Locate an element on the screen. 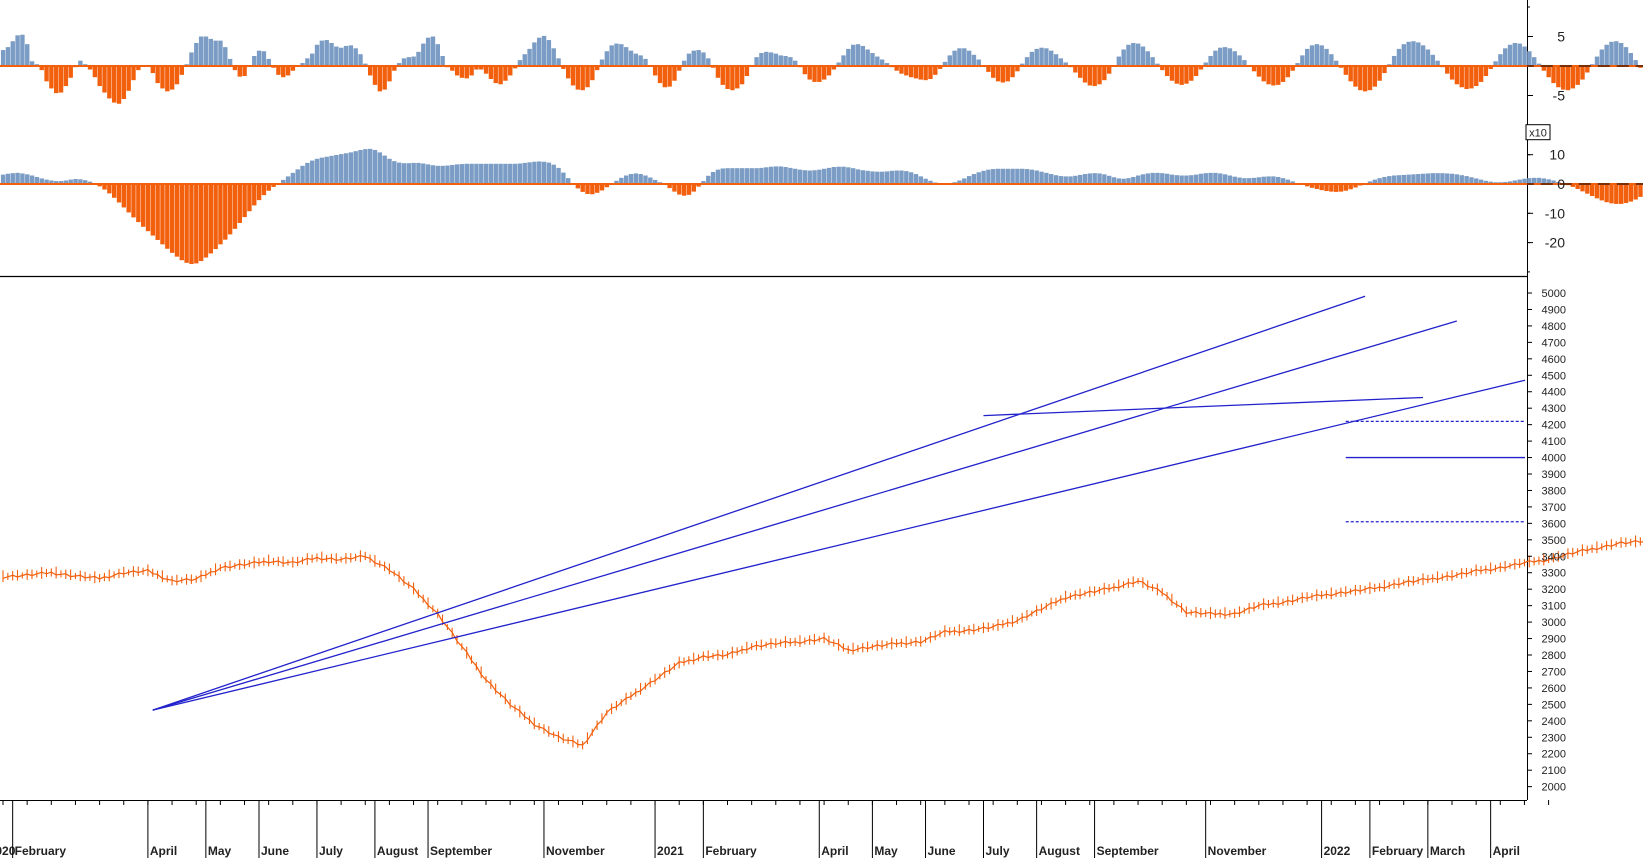 This screenshot has height=863, width=1643. x-tick-label: July is located at coordinates (331, 851).